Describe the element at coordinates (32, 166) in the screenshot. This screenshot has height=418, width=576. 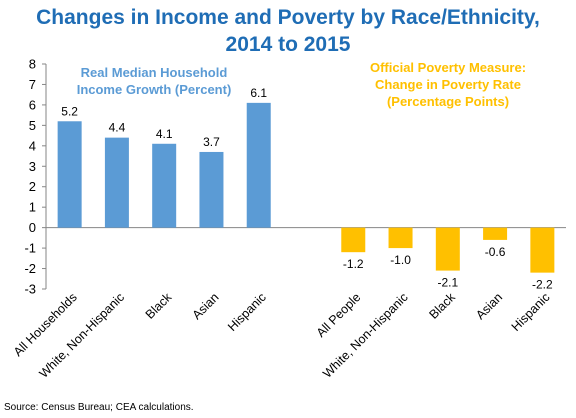
I see `y-tick-label: 3` at that location.